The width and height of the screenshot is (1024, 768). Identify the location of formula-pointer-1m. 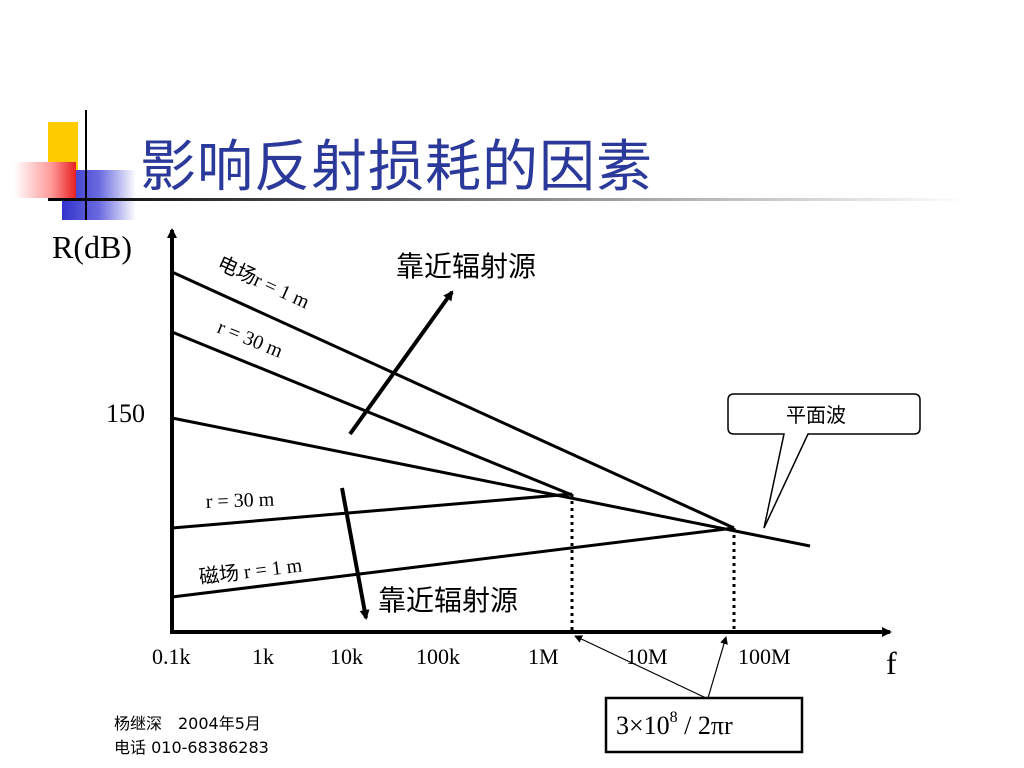
(640, 667).